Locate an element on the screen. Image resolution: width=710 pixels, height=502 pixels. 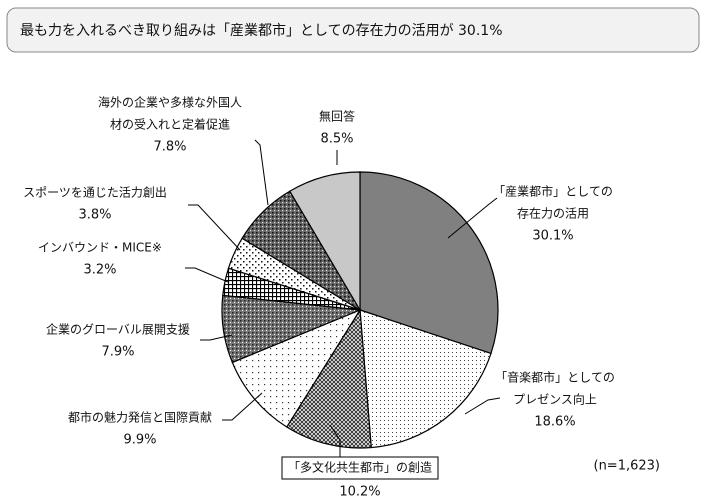
title-box is located at coordinates (353, 30).